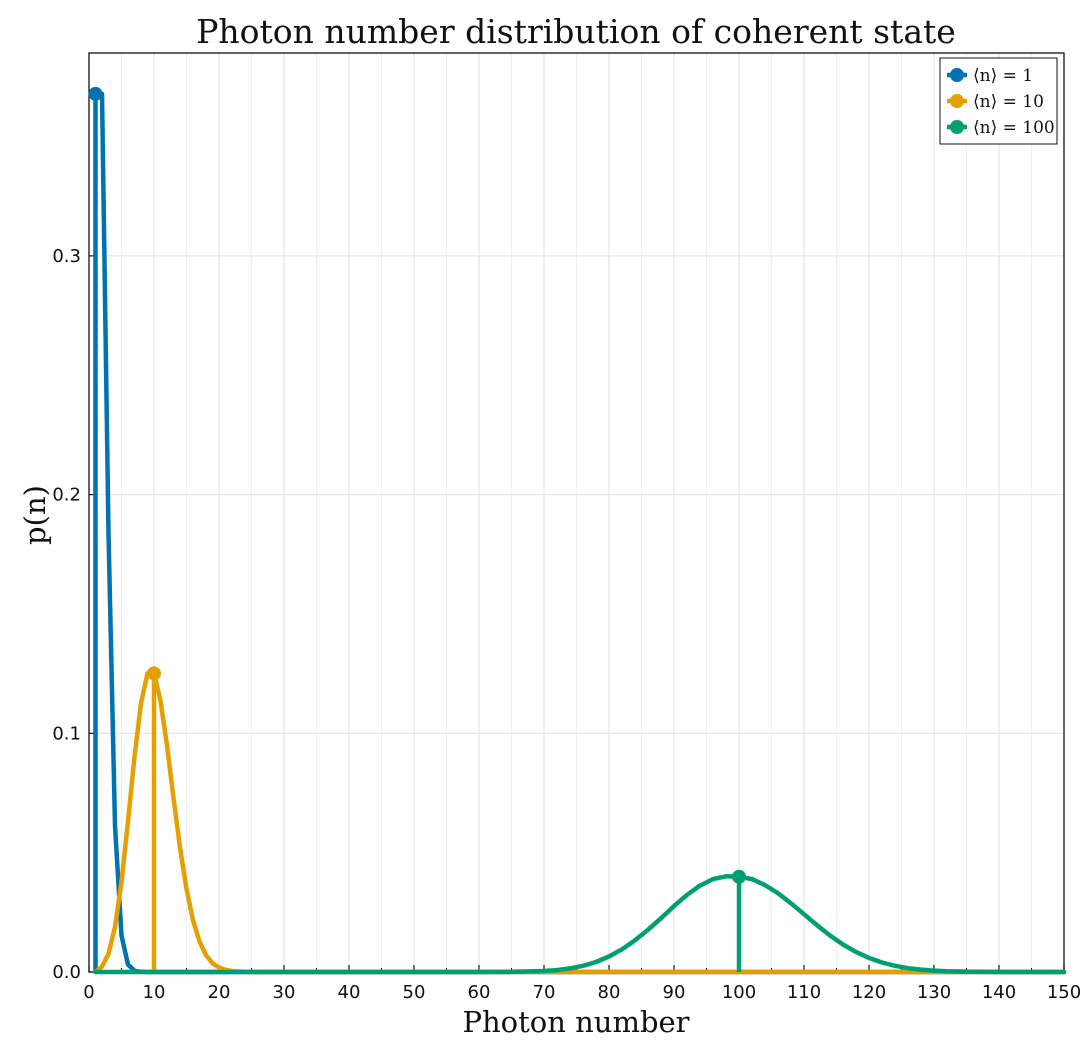 This screenshot has height=1052, width=1080. What do you see at coordinates (88, 992) in the screenshot?
I see `x-tick-label: 0` at bounding box center [88, 992].